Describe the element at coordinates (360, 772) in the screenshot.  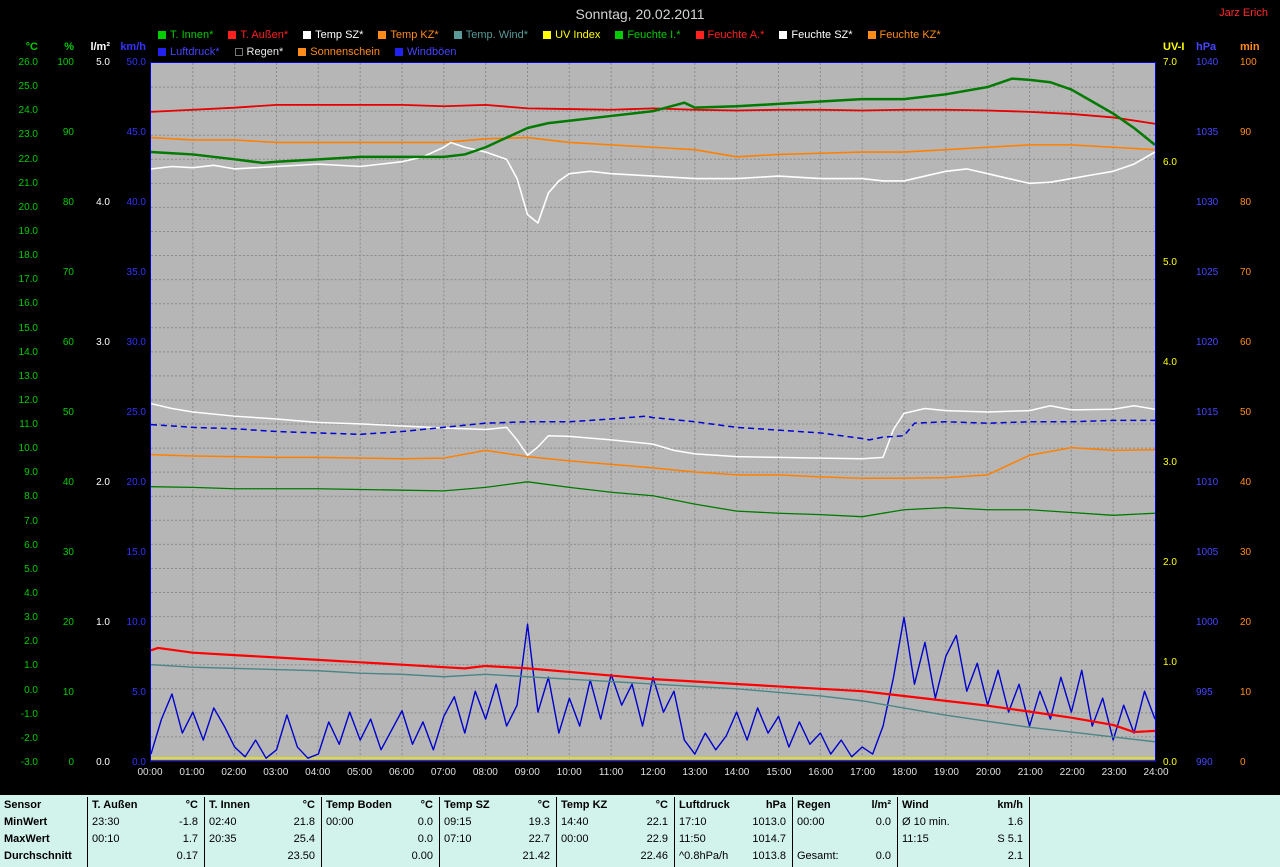
I see `x-axis-tick: 05:00` at that location.